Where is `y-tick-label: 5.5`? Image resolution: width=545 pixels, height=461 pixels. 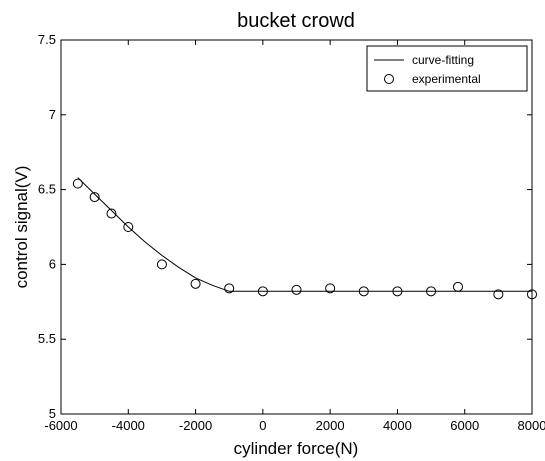 y-tick-label: 5.5 is located at coordinates (47, 338).